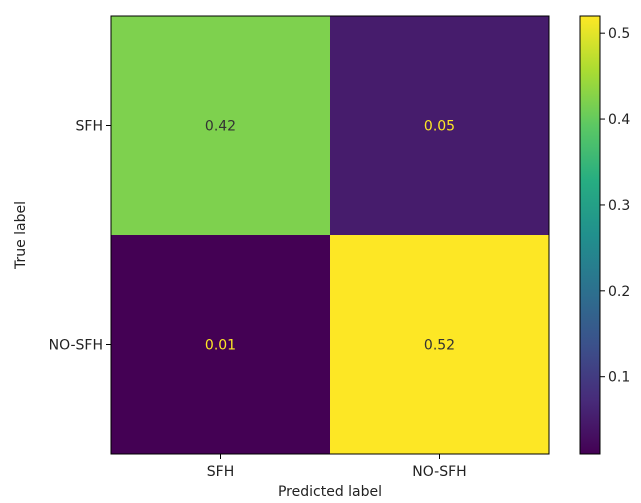  Describe the element at coordinates (80, 236) in the screenshot. I see `y-axis-ticks: SFH NO-SFH` at that location.